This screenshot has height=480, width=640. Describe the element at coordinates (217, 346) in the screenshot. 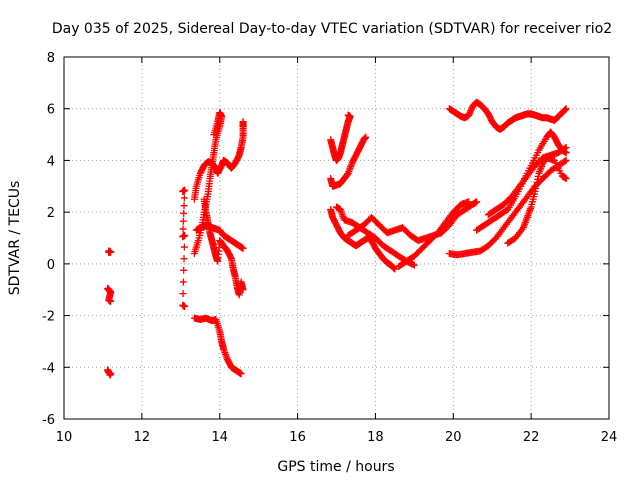

I see `series-pass-13h-low` at that location.